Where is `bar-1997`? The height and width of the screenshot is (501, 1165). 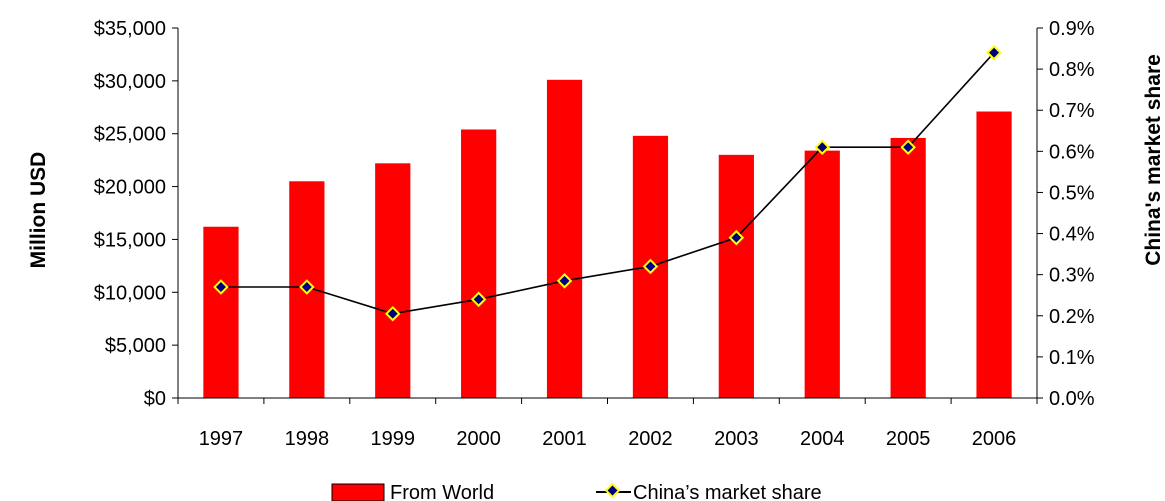
bar-1997 is located at coordinates (221, 312).